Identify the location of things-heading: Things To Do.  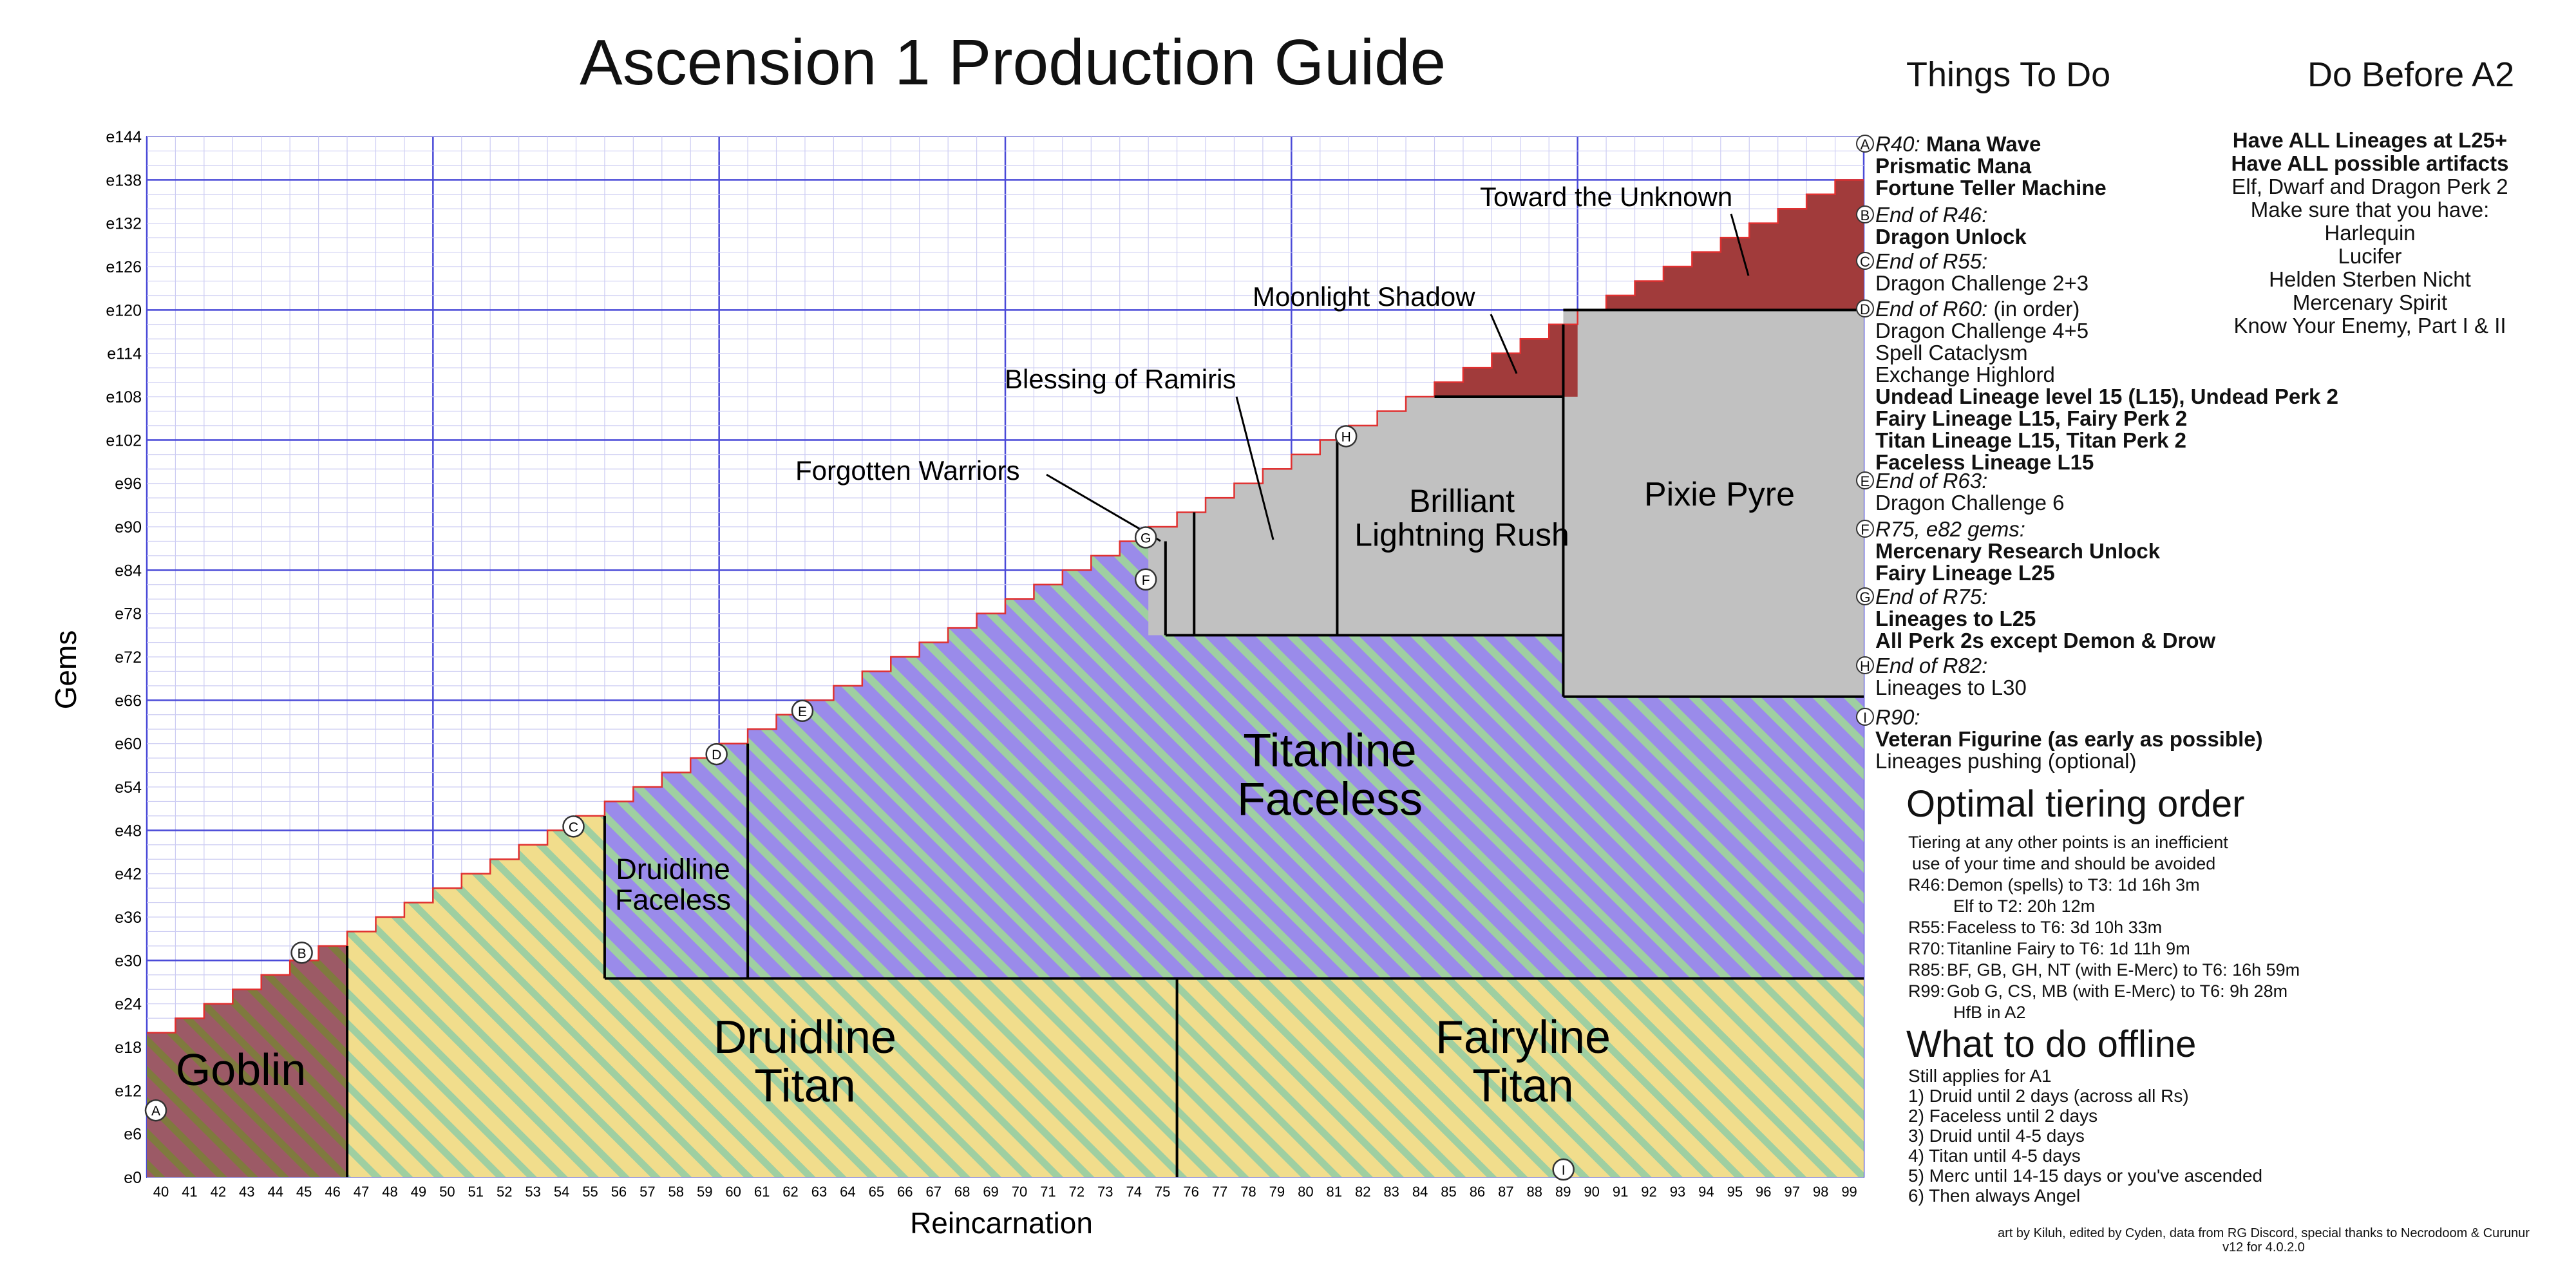
(2008, 74).